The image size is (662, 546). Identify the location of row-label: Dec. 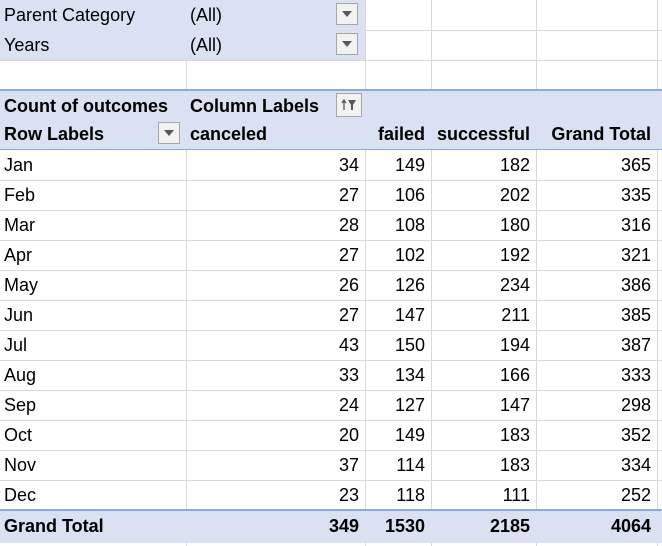
(20, 495).